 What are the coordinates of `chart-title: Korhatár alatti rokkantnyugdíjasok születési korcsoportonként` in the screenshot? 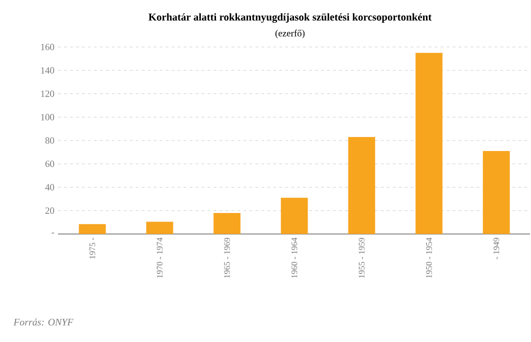 It's located at (290, 18).